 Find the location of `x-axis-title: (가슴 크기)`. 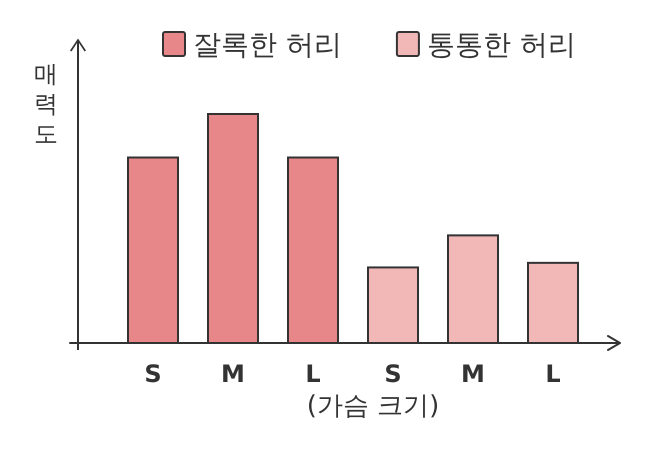

x-axis-title: (가슴 크기) is located at coordinates (373, 406).